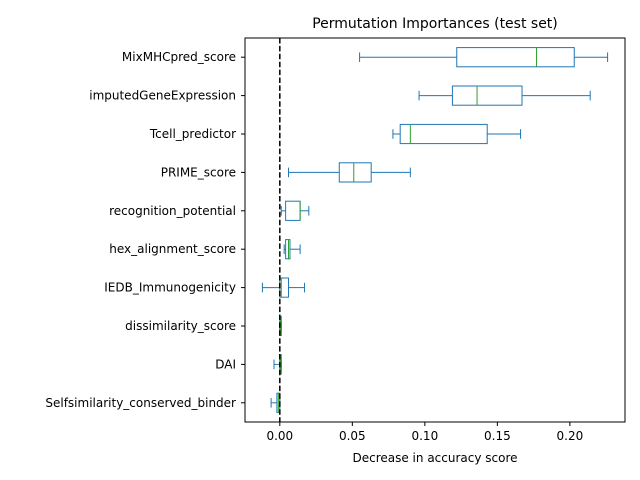 This screenshot has width=640, height=480. I want to click on y-tick-label: Tcell_predictor, so click(192, 134).